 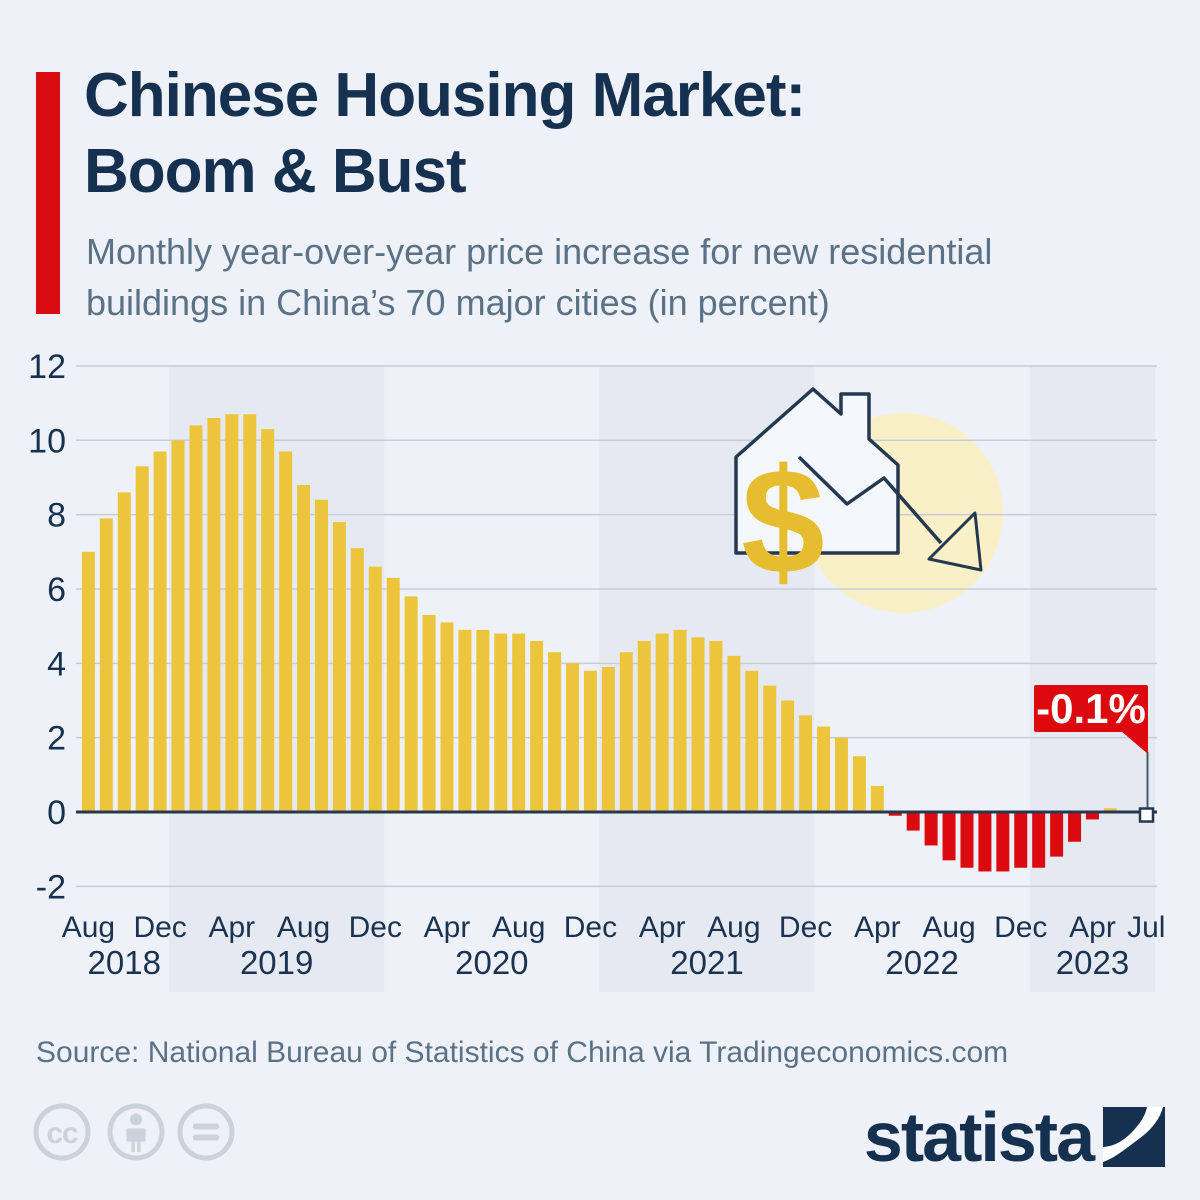 I want to click on y-axis-labels: 12 10 8 6 4 2 0 -2, so click(x=47, y=627).